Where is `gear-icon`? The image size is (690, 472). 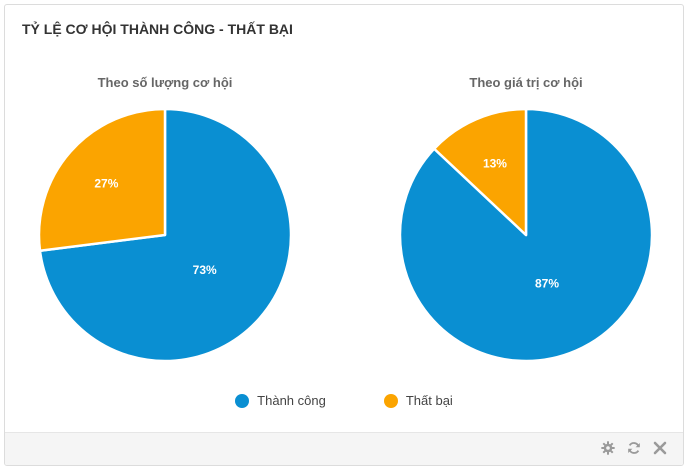
gear-icon is located at coordinates (608, 448).